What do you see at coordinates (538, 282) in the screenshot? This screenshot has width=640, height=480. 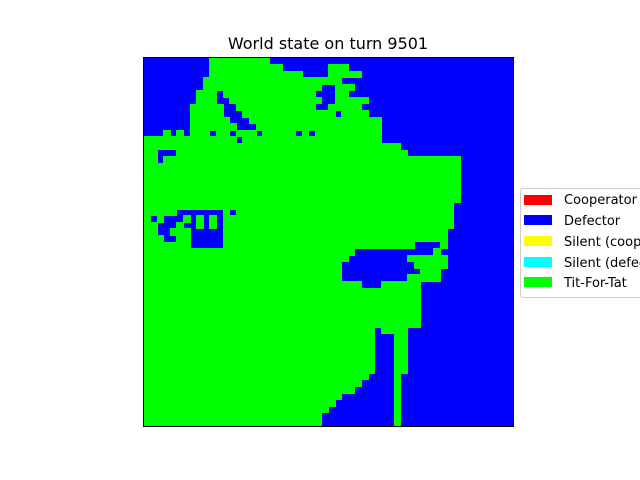 I see `legend-swatch-tit-for-tat` at bounding box center [538, 282].